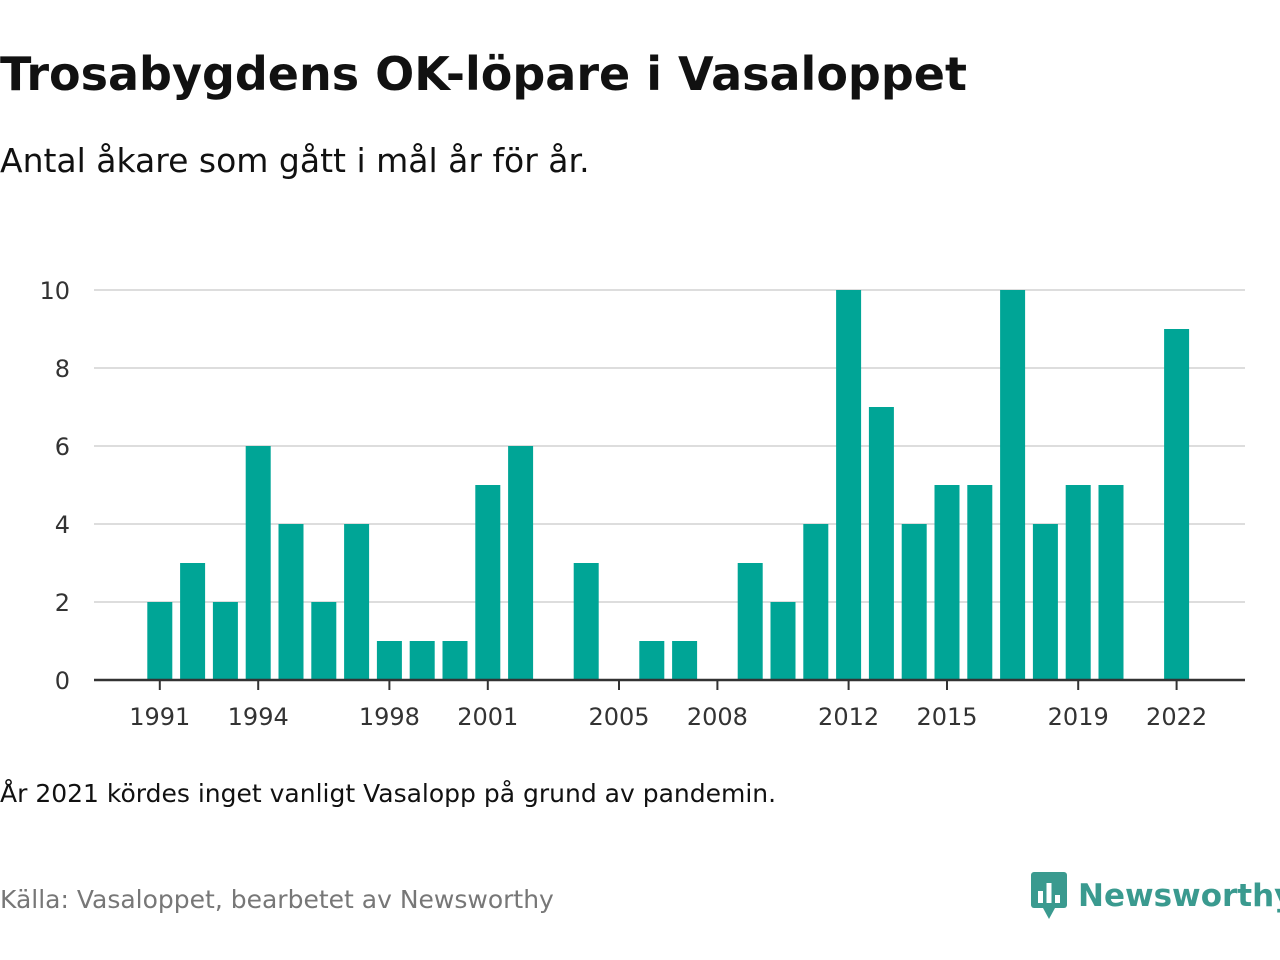  I want to click on bar-2016, so click(980, 582).